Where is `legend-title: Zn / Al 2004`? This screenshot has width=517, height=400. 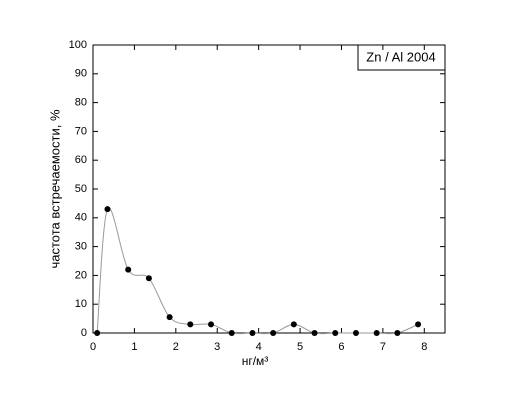
legend-title: Zn / Al 2004 is located at coordinates (400, 56).